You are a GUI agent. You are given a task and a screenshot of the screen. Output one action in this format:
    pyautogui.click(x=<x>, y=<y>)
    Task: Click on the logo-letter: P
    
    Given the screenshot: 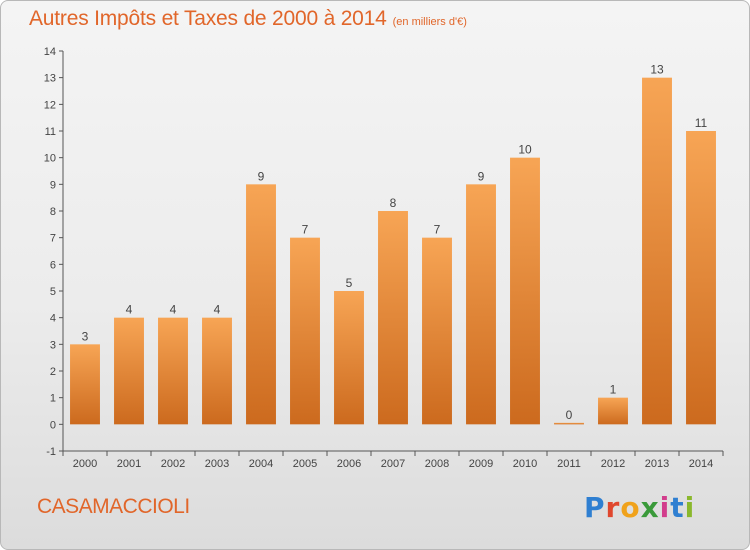 What is the action you would take?
    pyautogui.click(x=595, y=507)
    